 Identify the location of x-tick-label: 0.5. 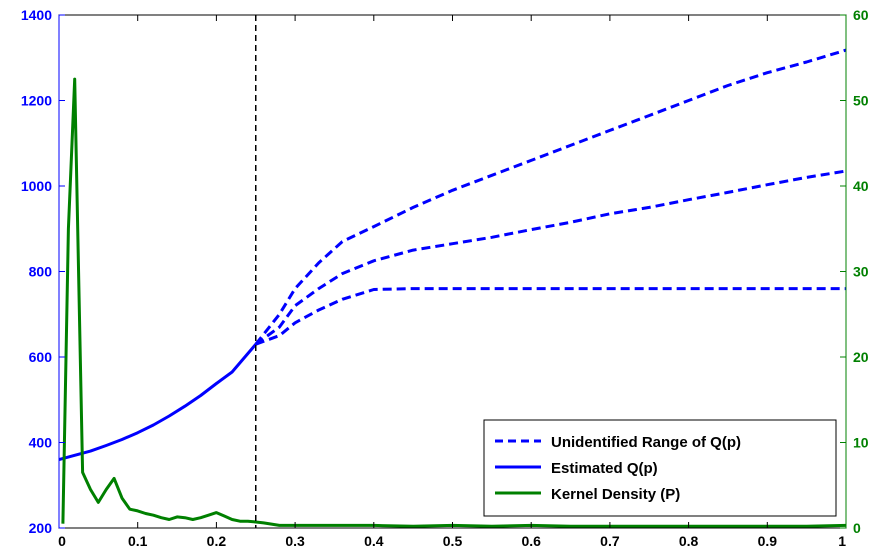
(453, 541).